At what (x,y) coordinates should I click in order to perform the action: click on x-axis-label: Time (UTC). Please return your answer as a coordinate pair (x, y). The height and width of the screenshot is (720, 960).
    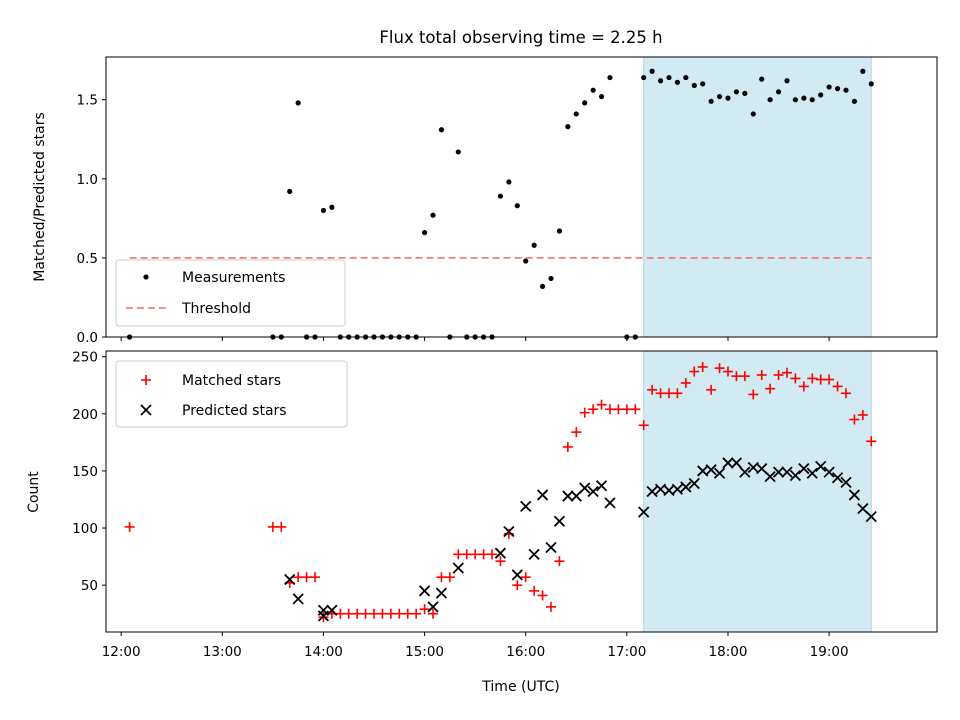
    Looking at the image, I should click on (520, 687).